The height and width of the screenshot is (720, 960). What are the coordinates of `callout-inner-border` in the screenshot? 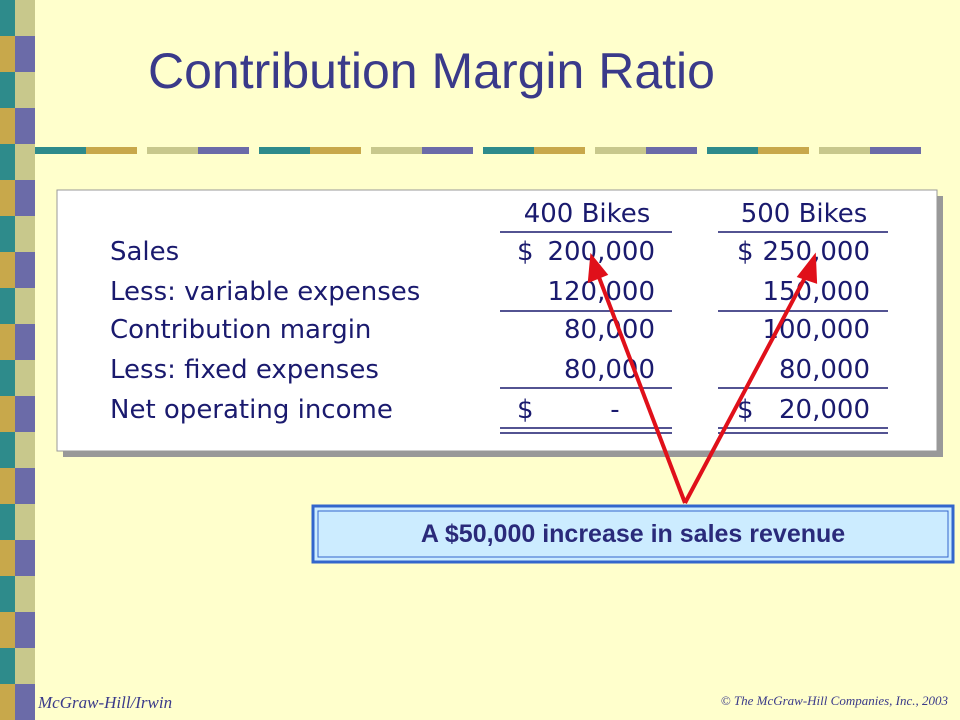 It's located at (633, 534).